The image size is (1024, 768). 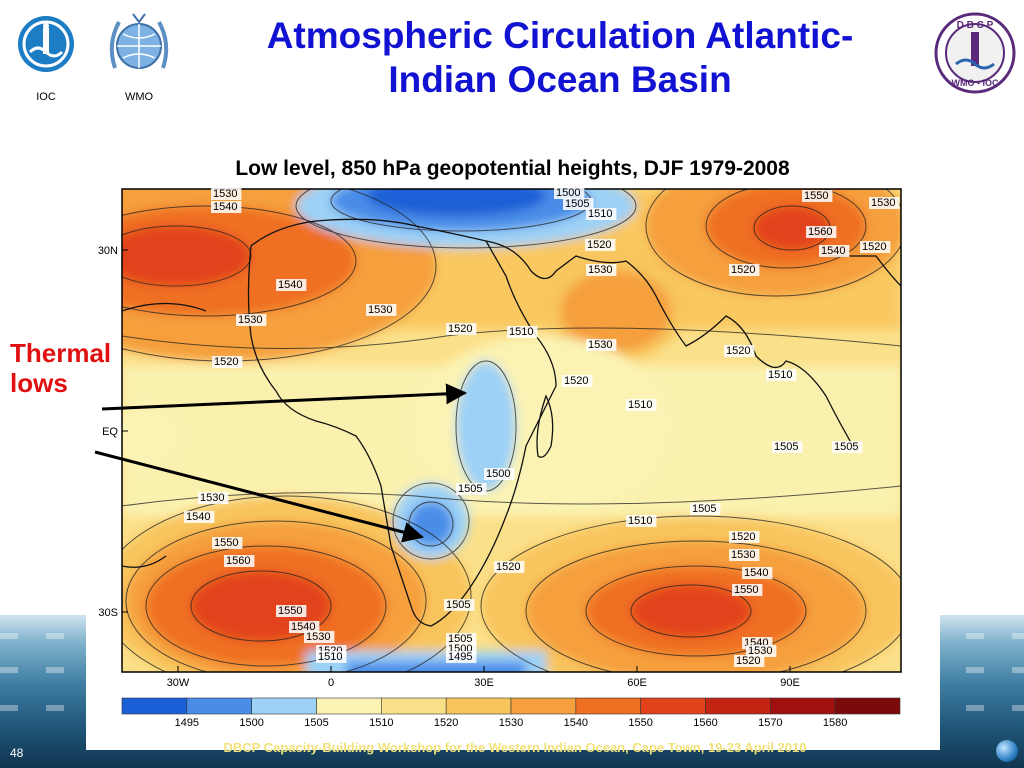 I want to click on wmo-logo-icon, so click(x=139, y=41).